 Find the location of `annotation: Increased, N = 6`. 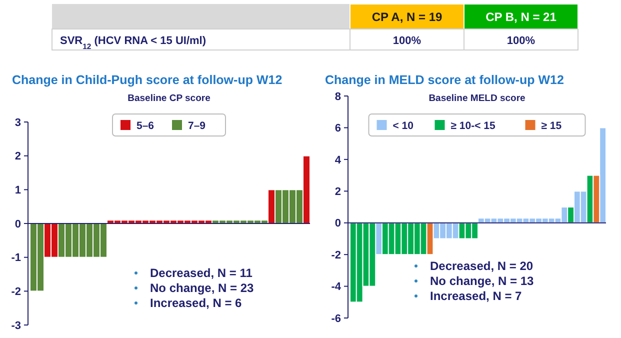

annotation: Increased, N = 6 is located at coordinates (196, 303).